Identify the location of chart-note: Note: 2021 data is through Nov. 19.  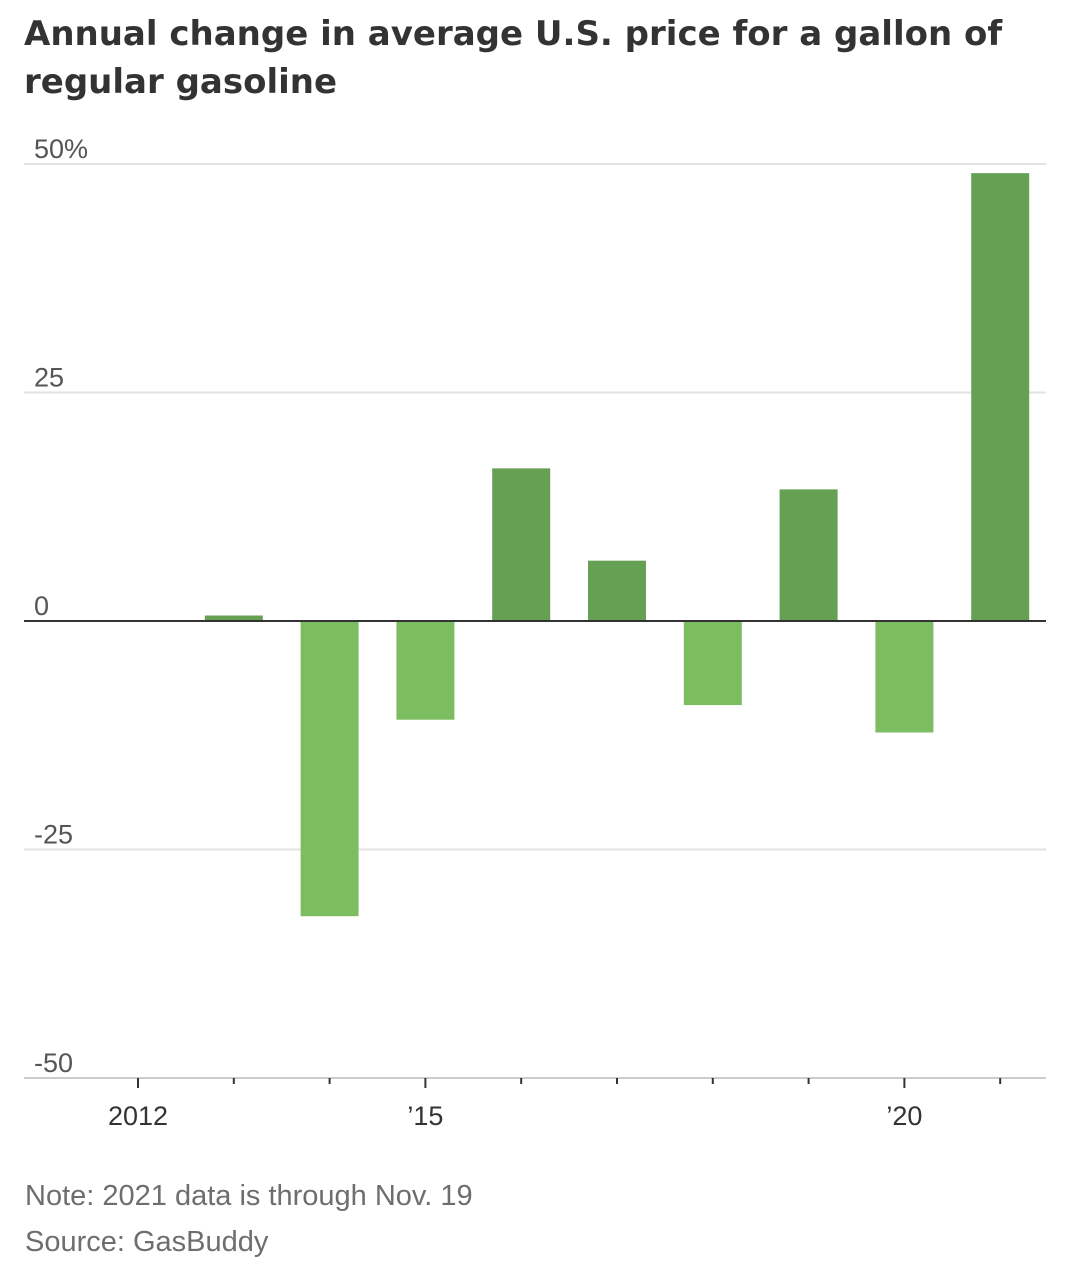
(249, 1196).